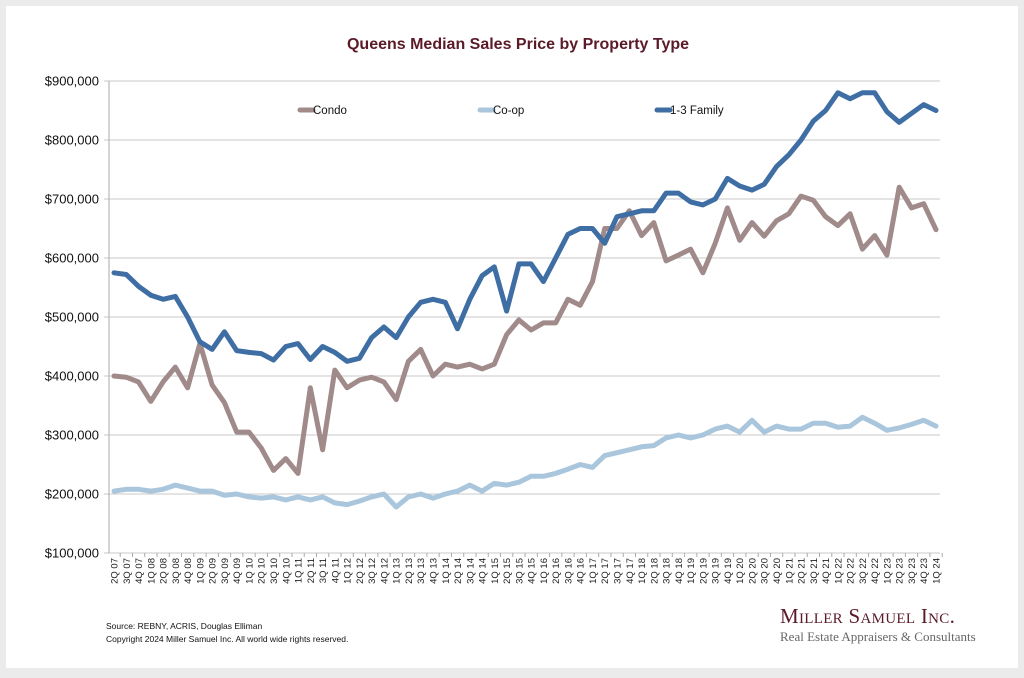  What do you see at coordinates (740, 571) in the screenshot?
I see `x-tick-label: 1Q 20` at bounding box center [740, 571].